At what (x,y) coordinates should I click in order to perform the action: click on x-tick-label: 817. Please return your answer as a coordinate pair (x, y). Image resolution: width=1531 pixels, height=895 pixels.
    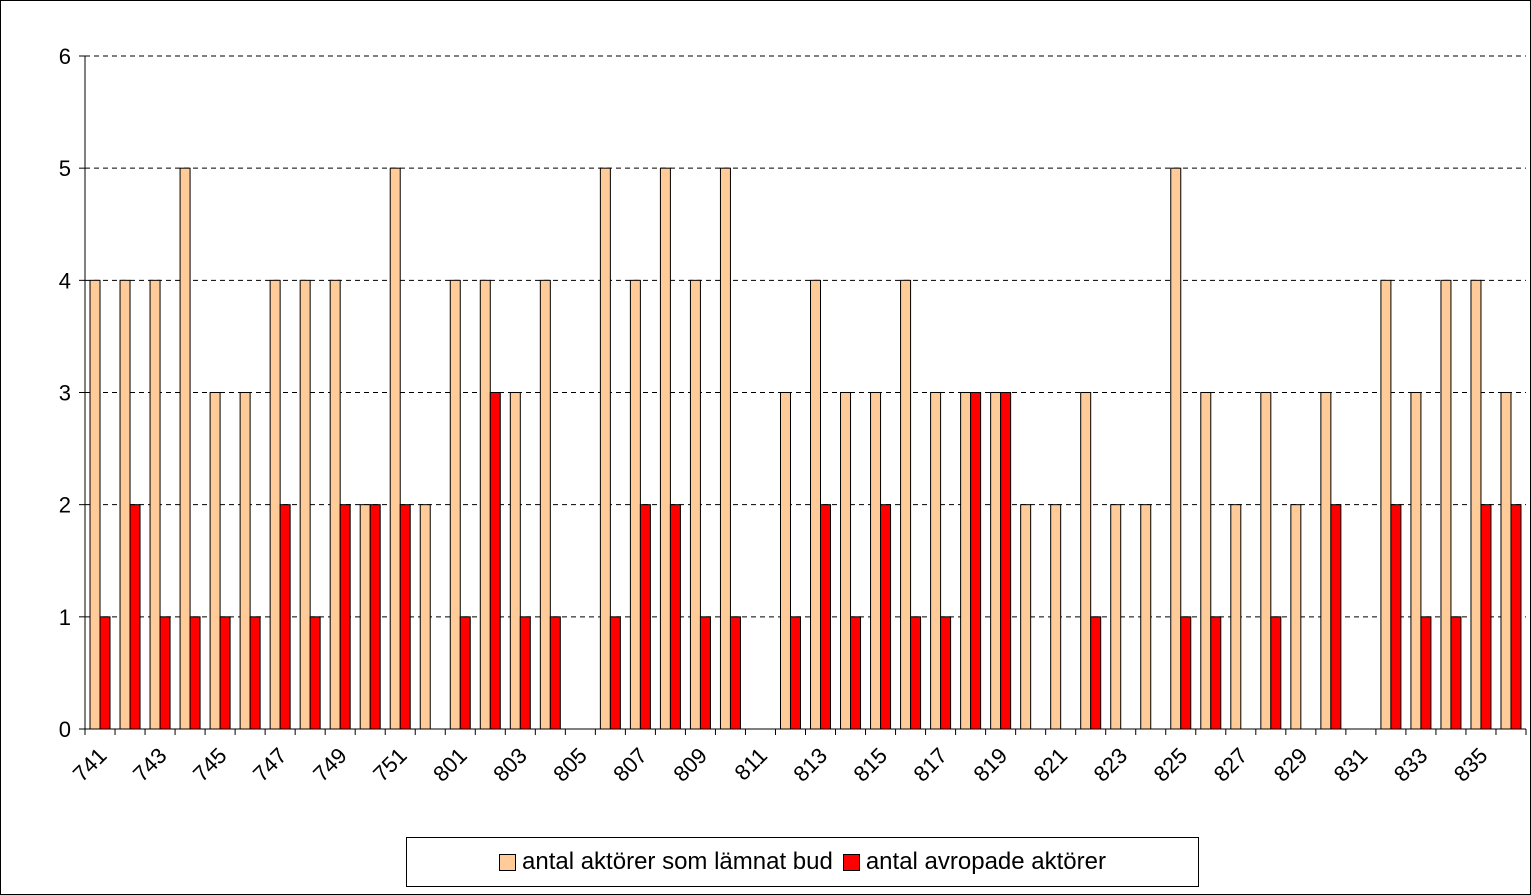
    Looking at the image, I should click on (930, 765).